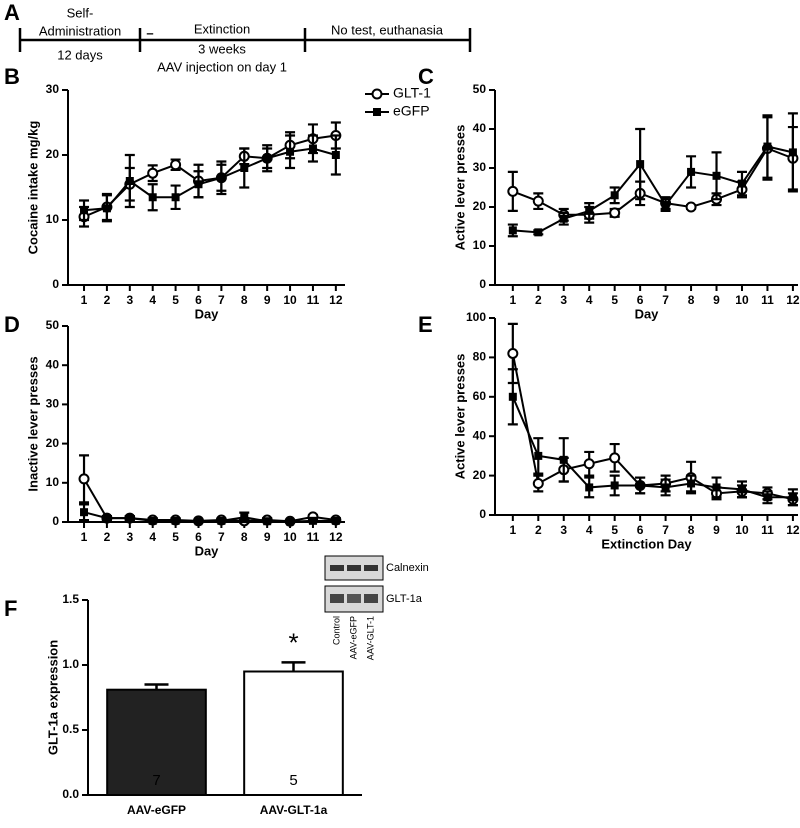  Describe the element at coordinates (293, 666) in the screenshot. I see `error-bar` at that location.